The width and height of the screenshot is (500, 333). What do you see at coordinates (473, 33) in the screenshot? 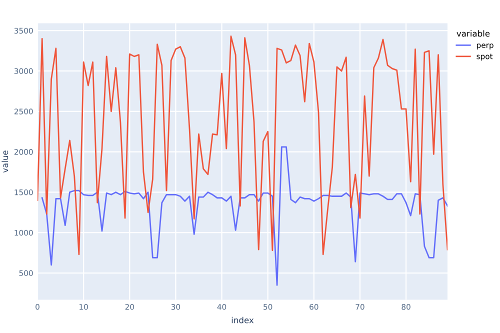
I see `legend-title: variable` at bounding box center [473, 33].